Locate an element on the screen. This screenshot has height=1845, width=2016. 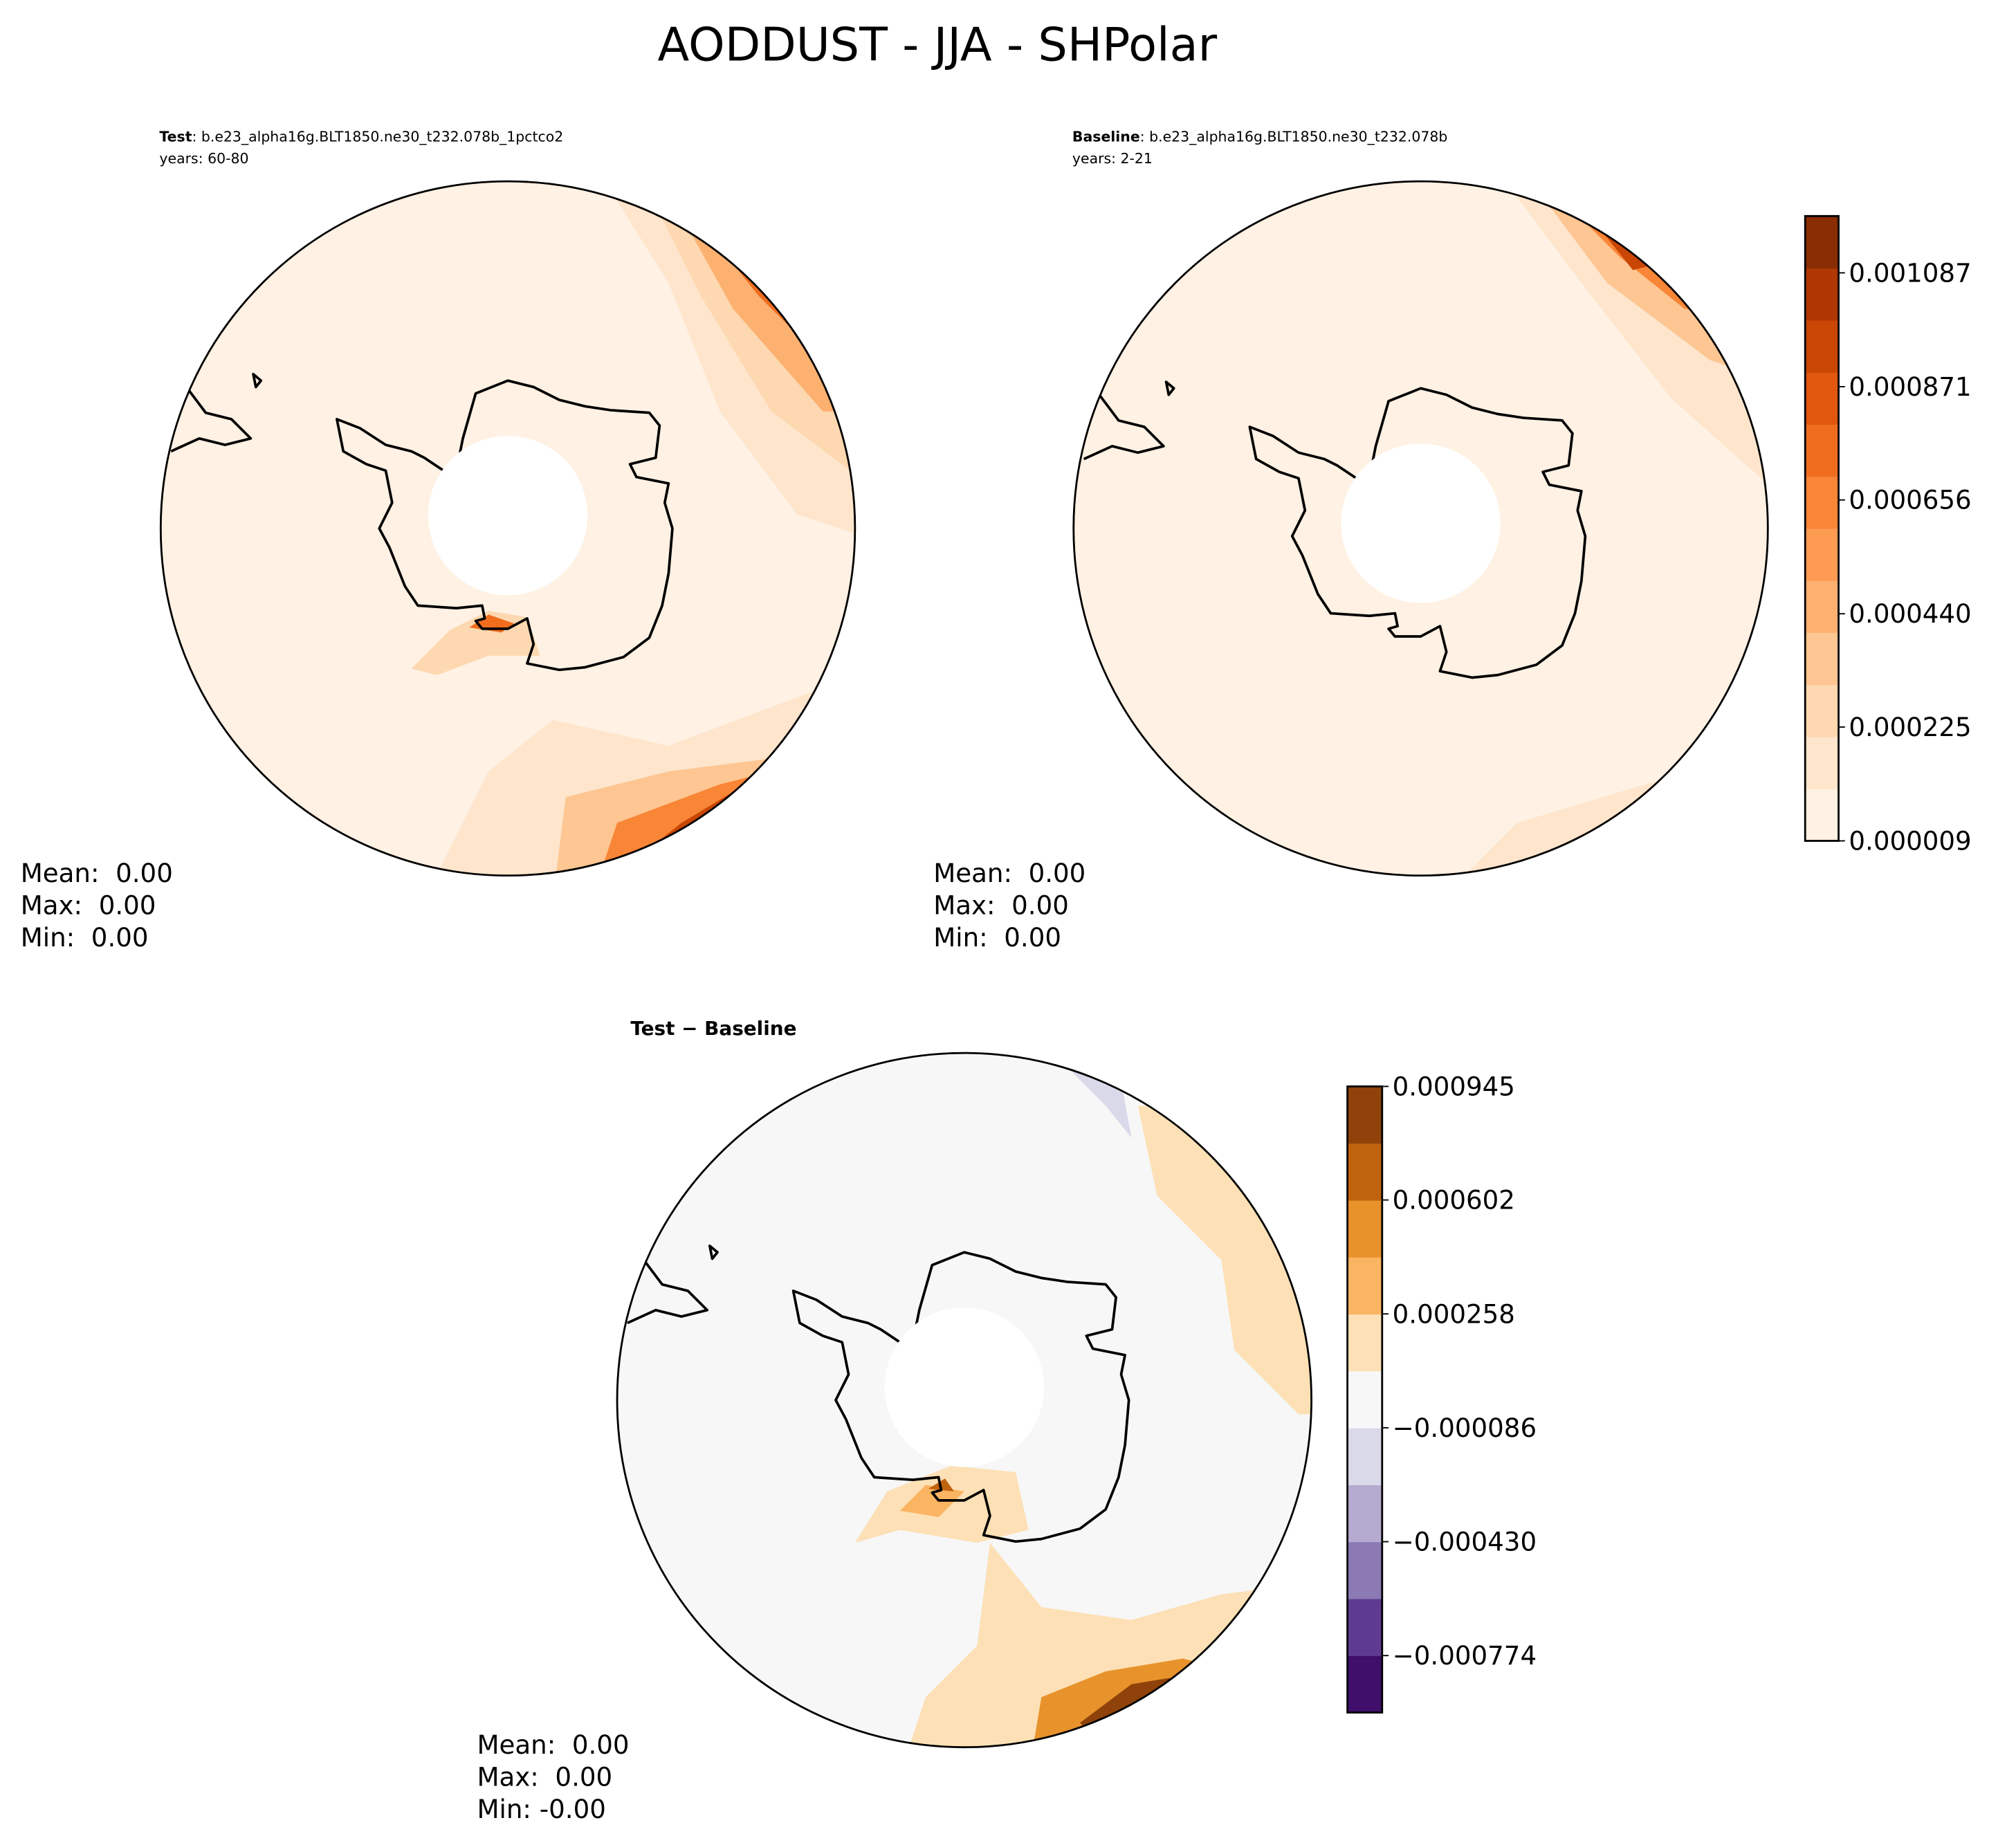
panel-label: Test is located at coordinates (175, 137).